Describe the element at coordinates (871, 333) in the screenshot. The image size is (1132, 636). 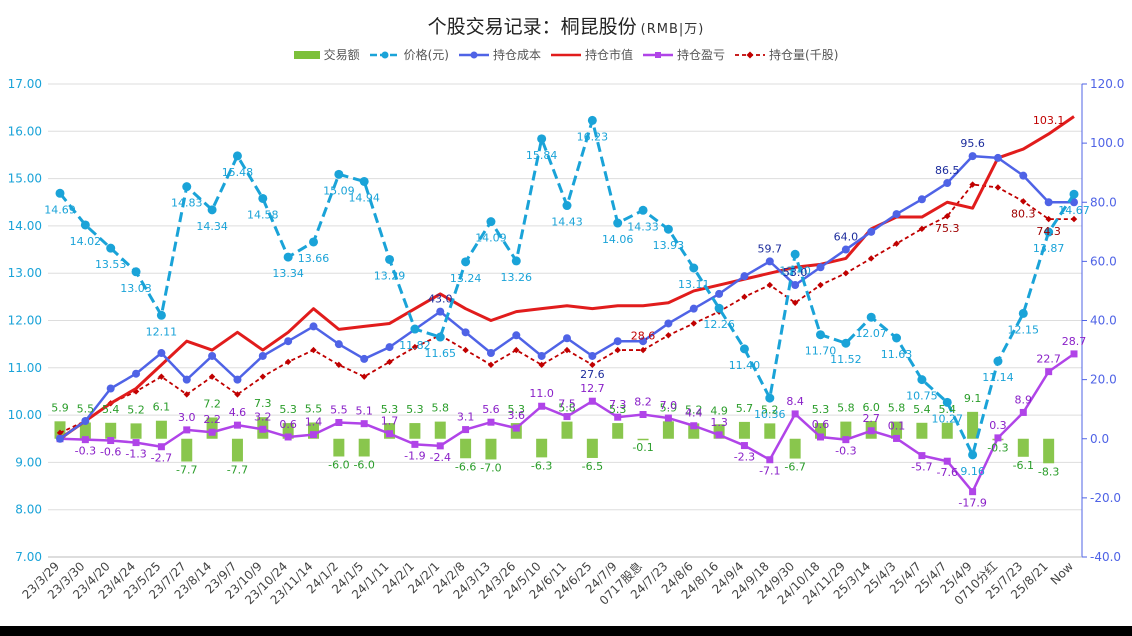
I see `price-data-label: 12.07` at that location.